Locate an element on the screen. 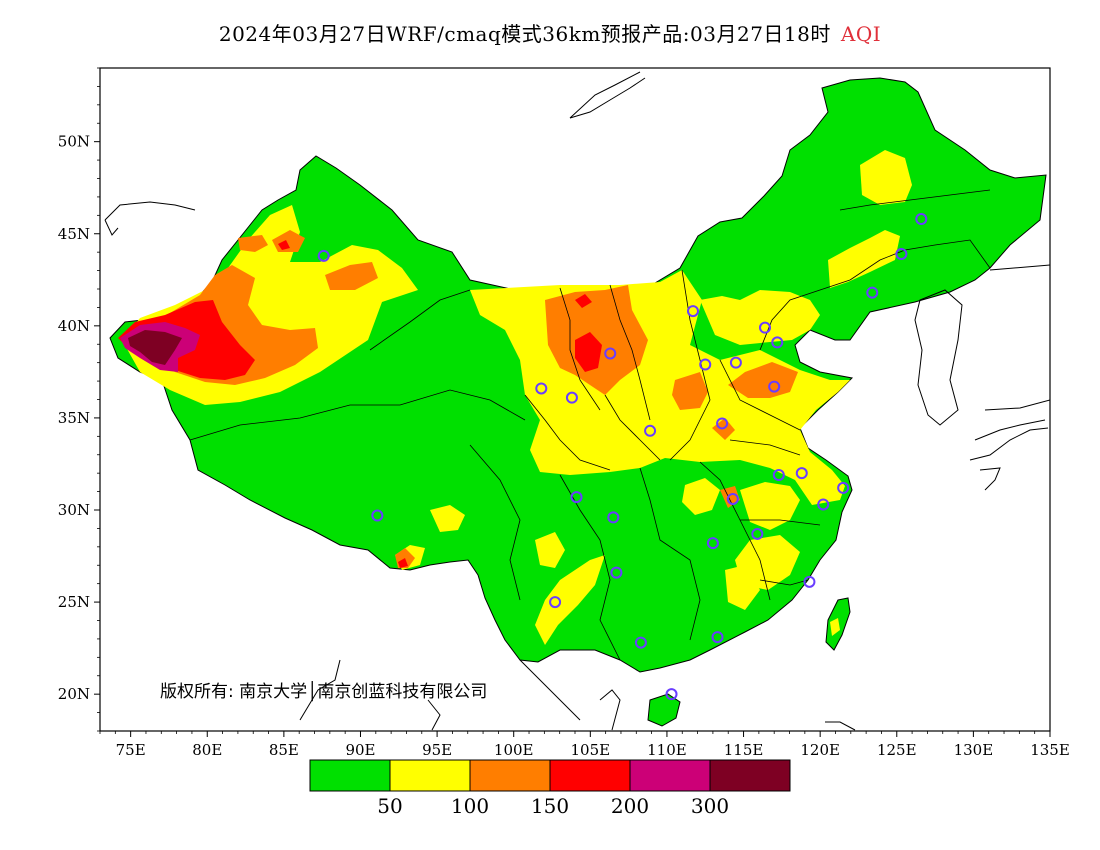 Image resolution: width=1100 pixels, height=850 pixels. x-tick-label: 95E is located at coordinates (437, 750).